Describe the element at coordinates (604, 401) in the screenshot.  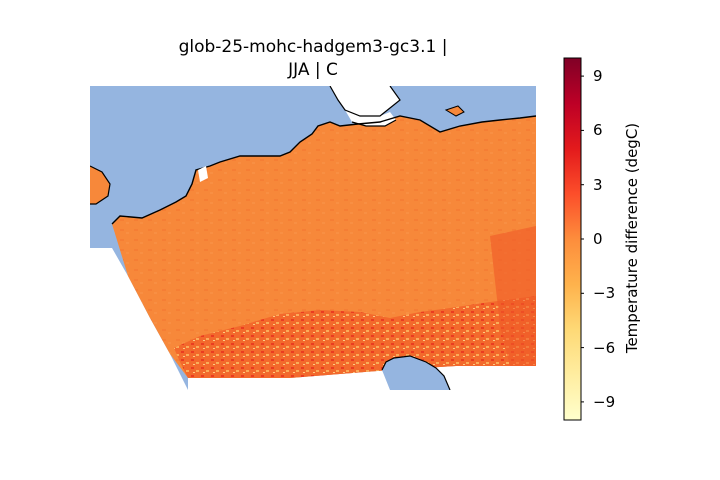
I see `colorbar-tick-label: −9` at that location.